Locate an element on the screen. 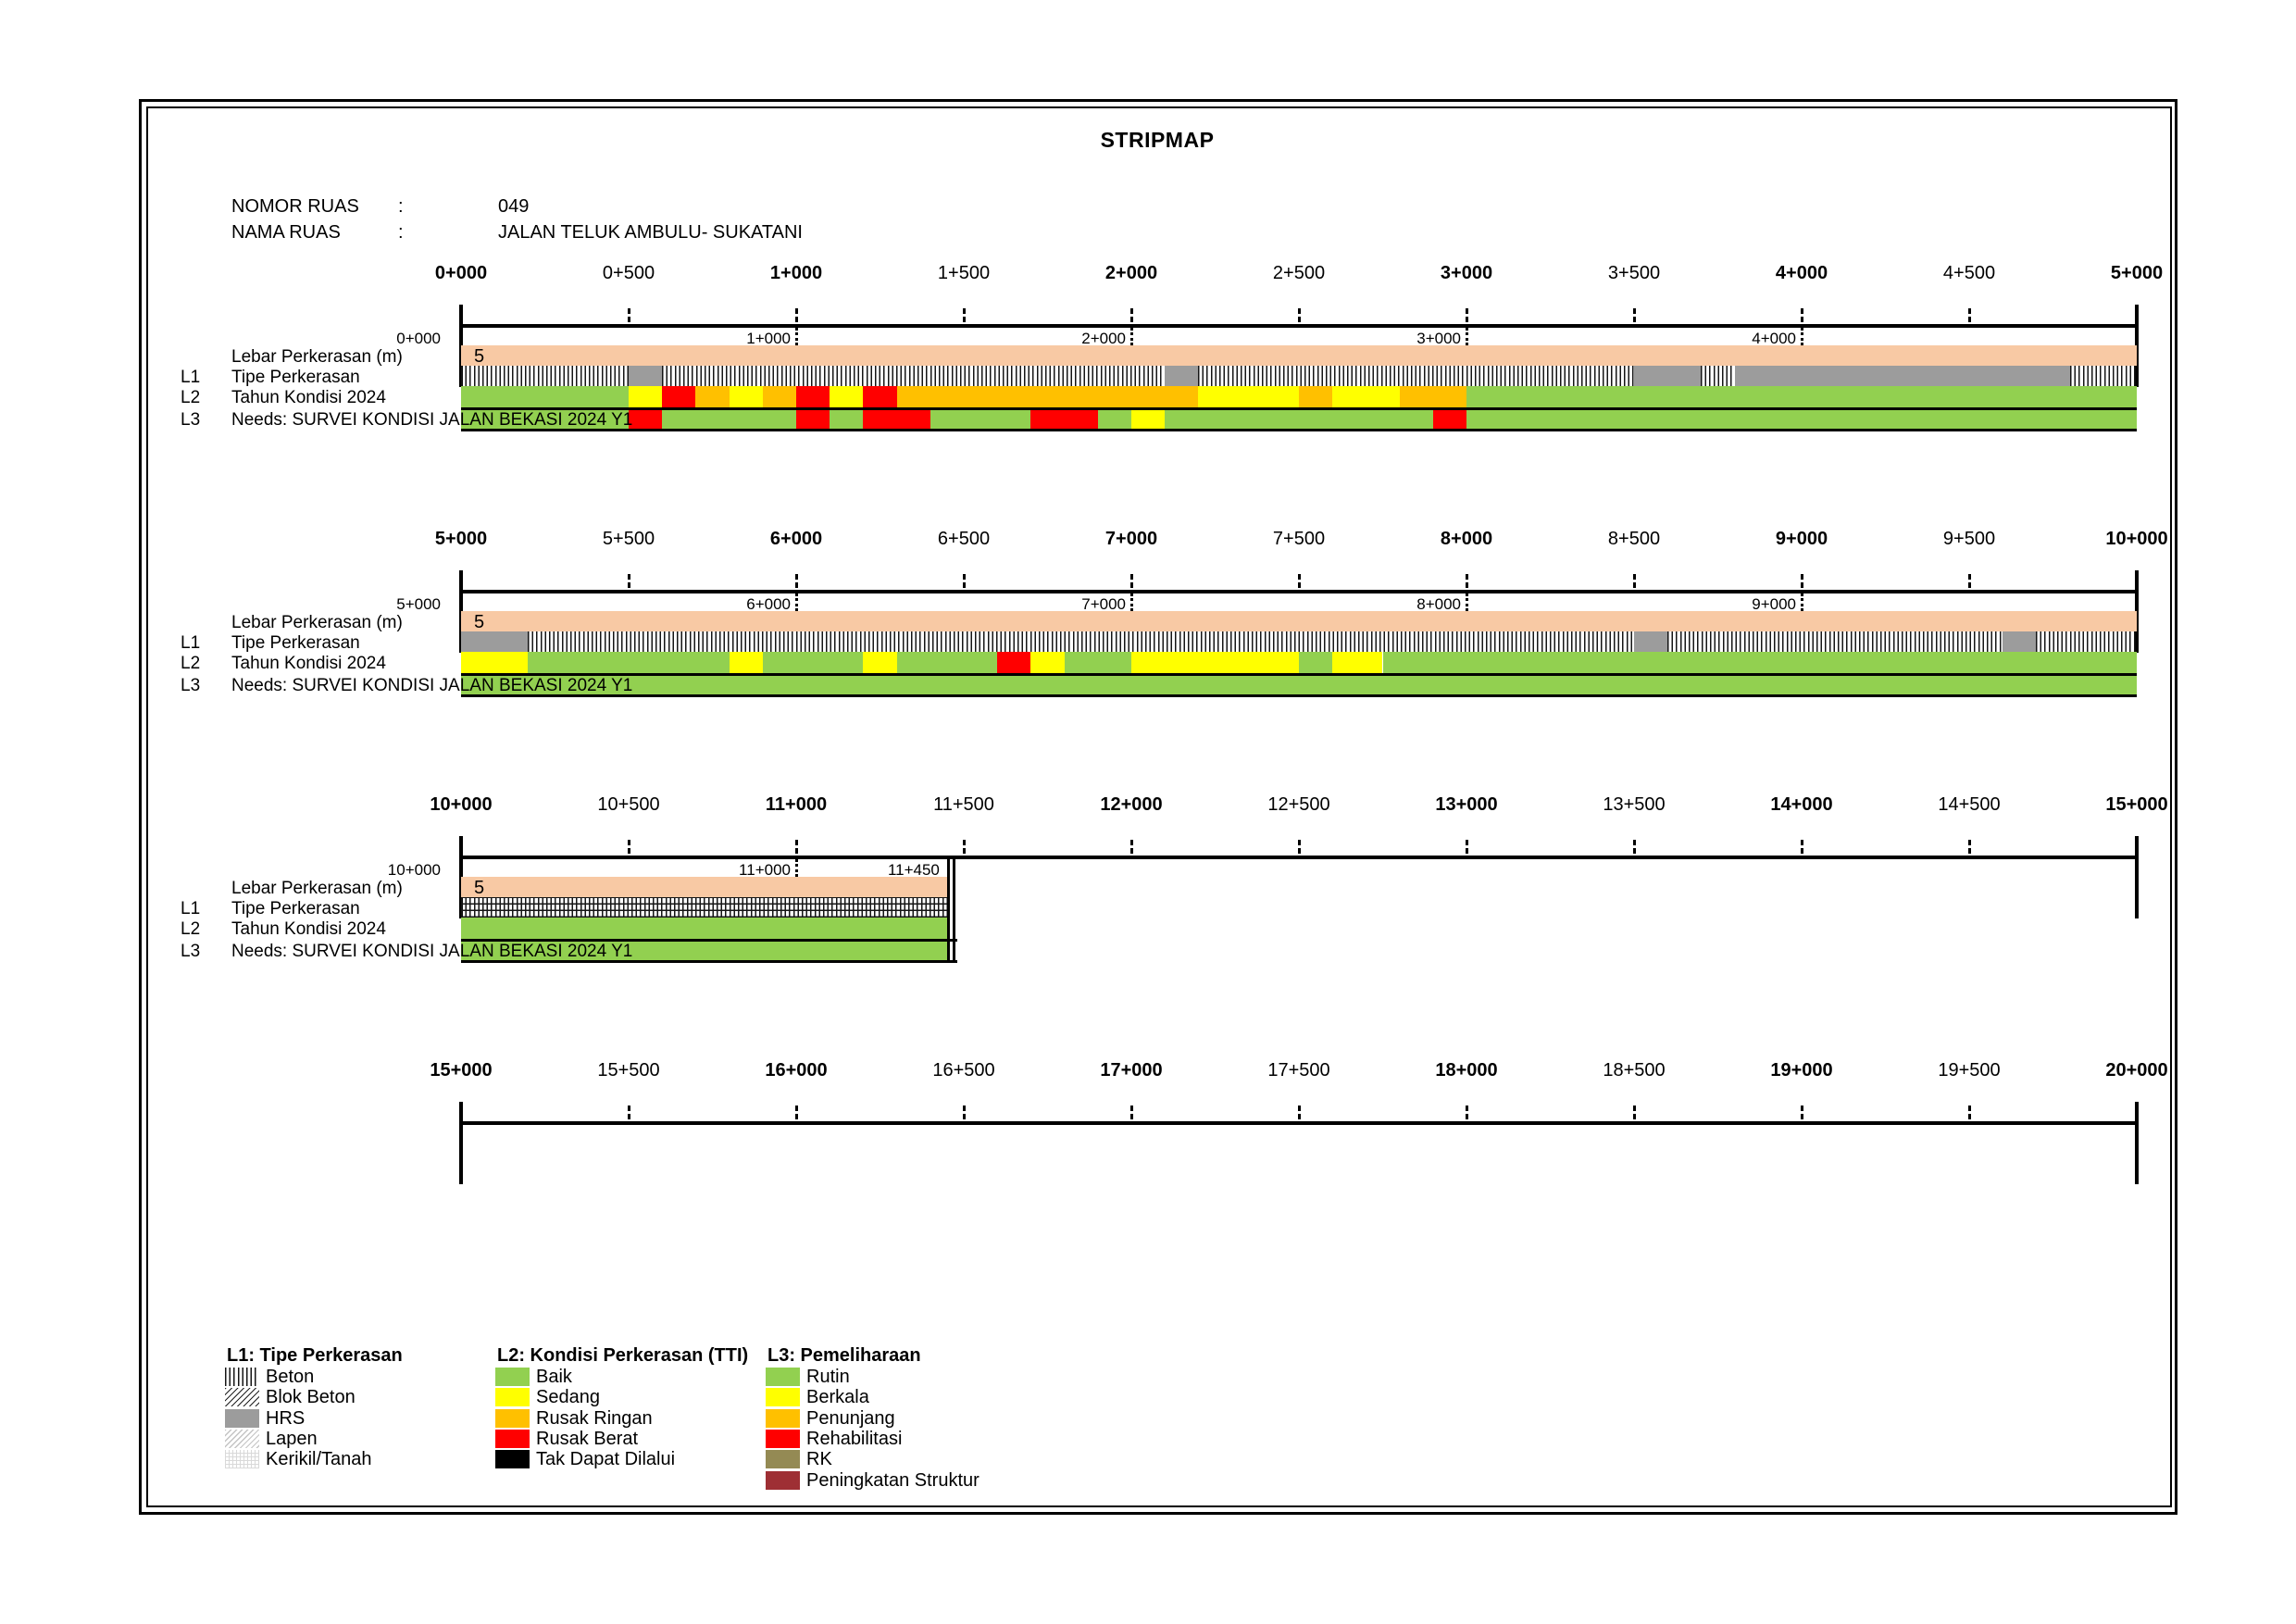  ruler-line is located at coordinates (1300, 326).